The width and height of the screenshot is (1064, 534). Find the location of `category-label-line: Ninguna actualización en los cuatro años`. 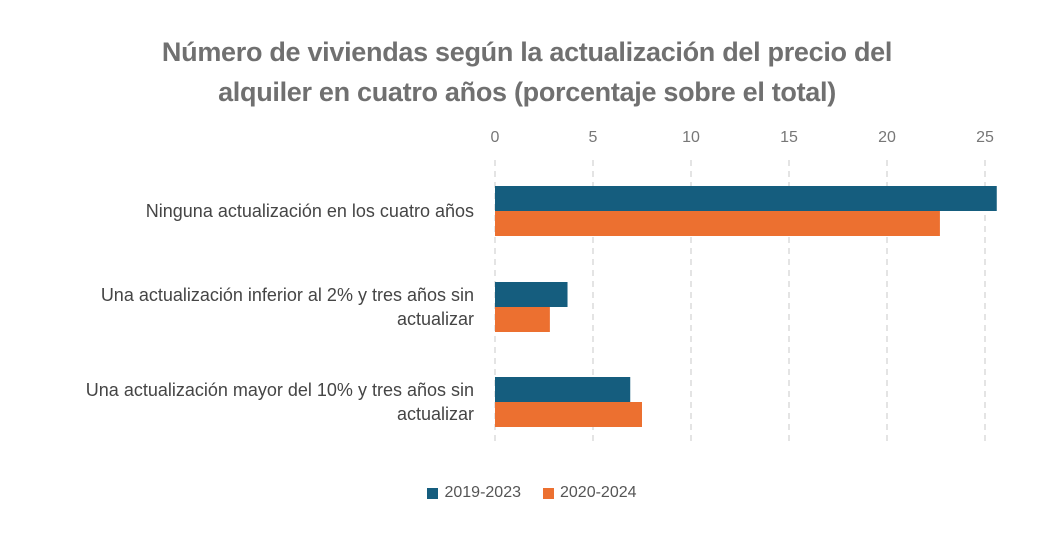

category-label-line: Ninguna actualización en los cuatro años is located at coordinates (309, 211).